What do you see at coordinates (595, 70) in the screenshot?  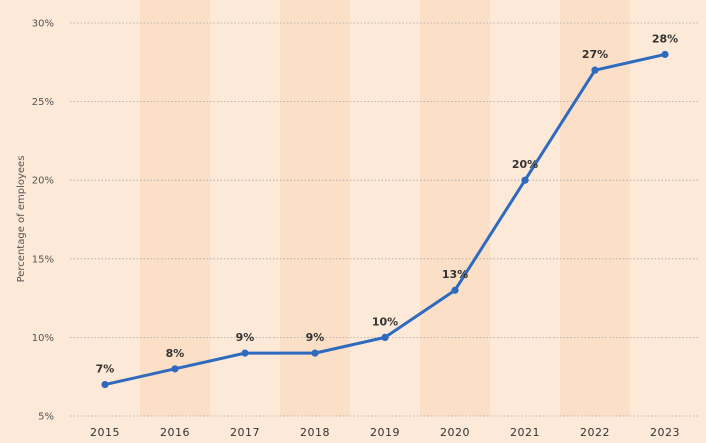 I see `data-point-2022` at bounding box center [595, 70].